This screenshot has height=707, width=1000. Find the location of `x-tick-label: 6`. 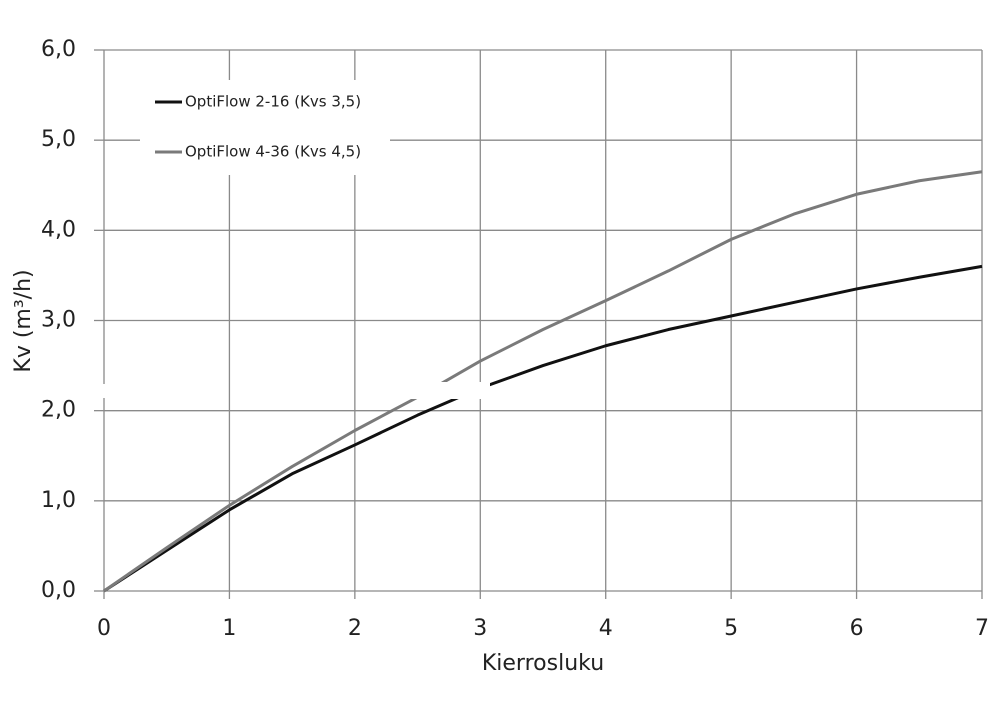

x-tick-label: 6 is located at coordinates (857, 628).